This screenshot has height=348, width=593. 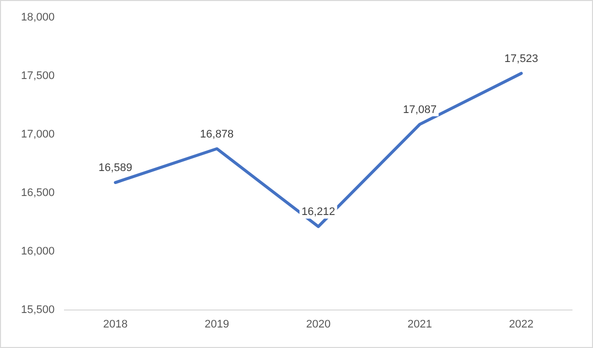 I want to click on y-tick-label: 18,000, so click(x=37, y=18).